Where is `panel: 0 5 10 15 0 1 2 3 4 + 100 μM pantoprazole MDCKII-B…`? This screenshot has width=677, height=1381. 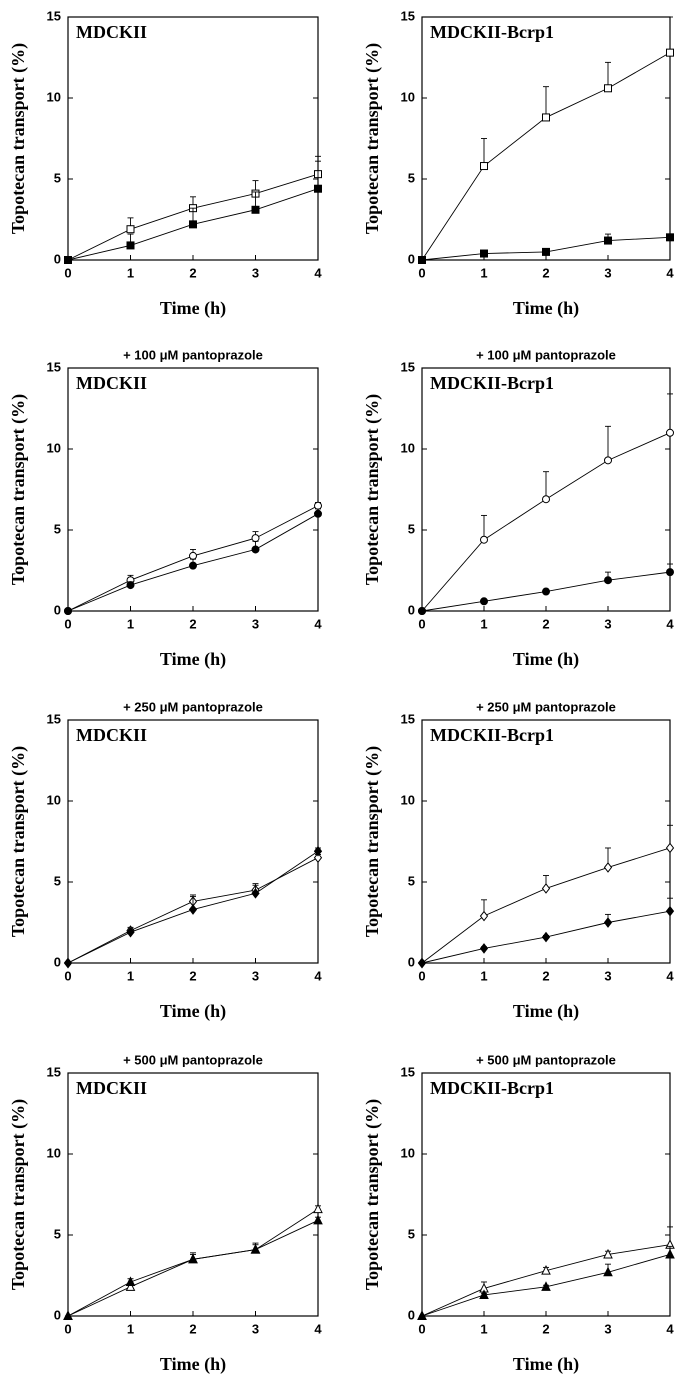 panel: 0 5 10 15 0 1 2 3 4 + 100 μM pantoprazole MDCKII-B… is located at coordinates (518, 508).